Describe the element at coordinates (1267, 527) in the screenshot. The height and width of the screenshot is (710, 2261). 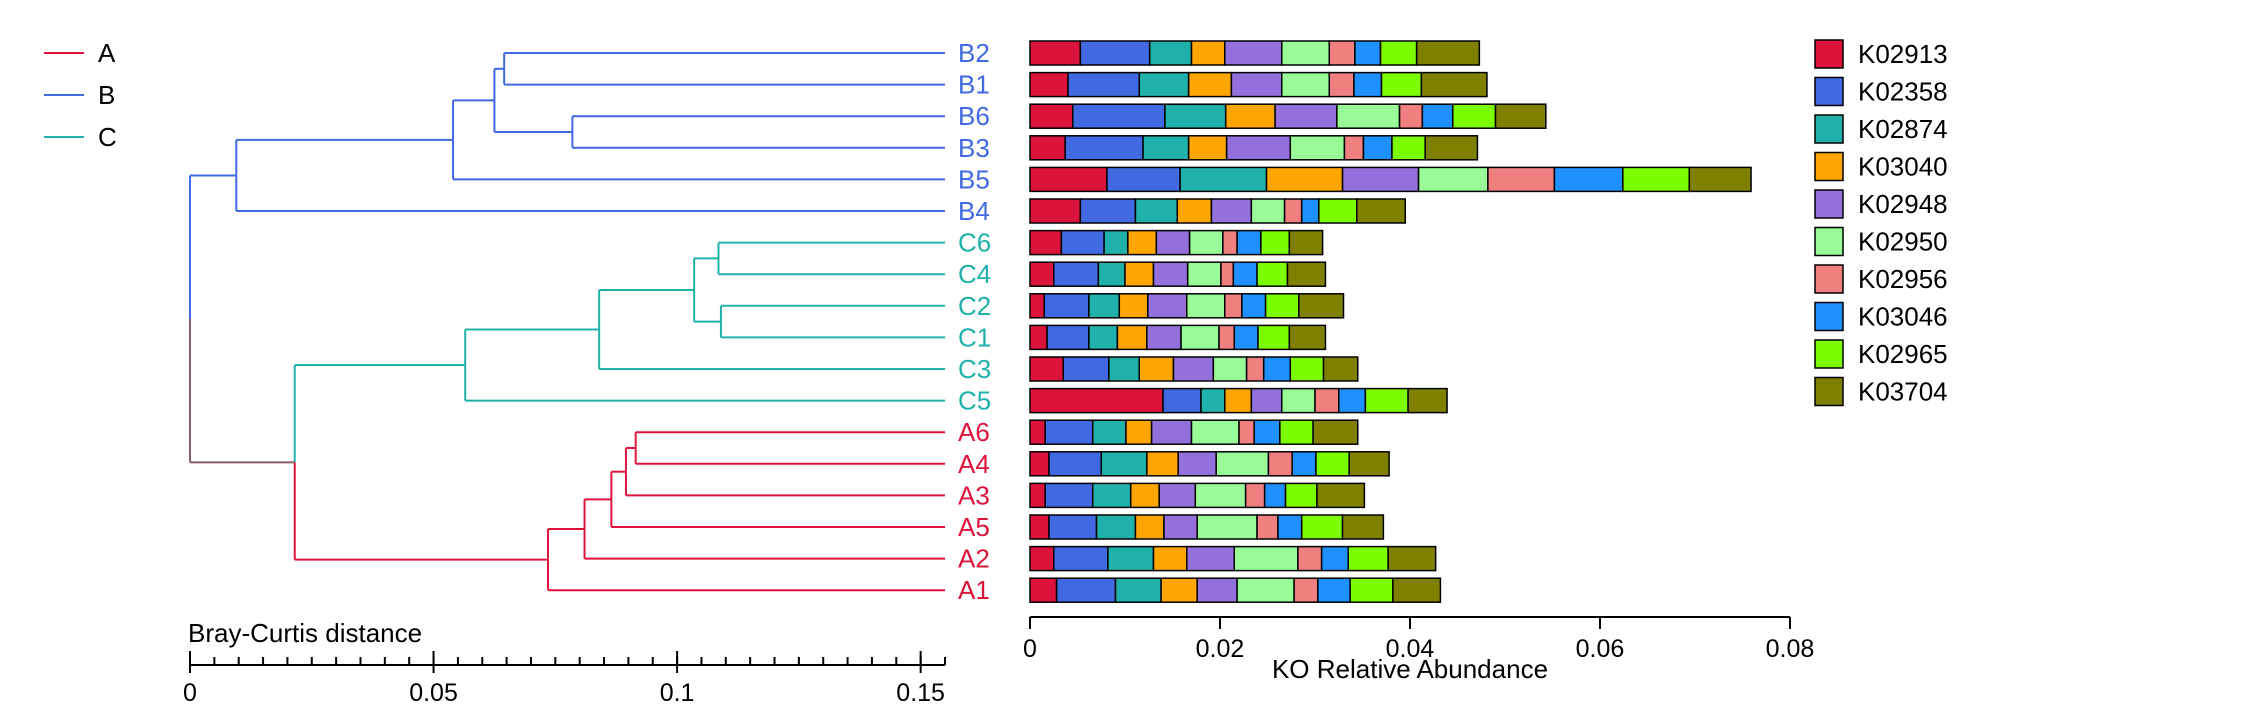
I see `bar-A5-K02956` at that location.